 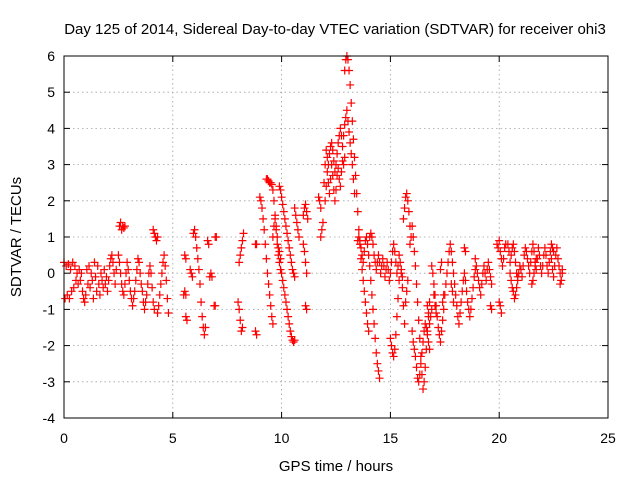 What do you see at coordinates (51, 237) in the screenshot?
I see `y-tick-label: 1` at bounding box center [51, 237].